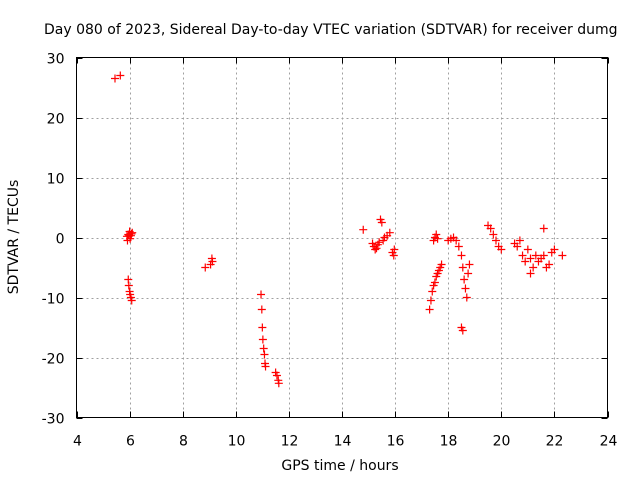  What do you see at coordinates (77, 442) in the screenshot?
I see `x-tick-label: 4` at bounding box center [77, 442].